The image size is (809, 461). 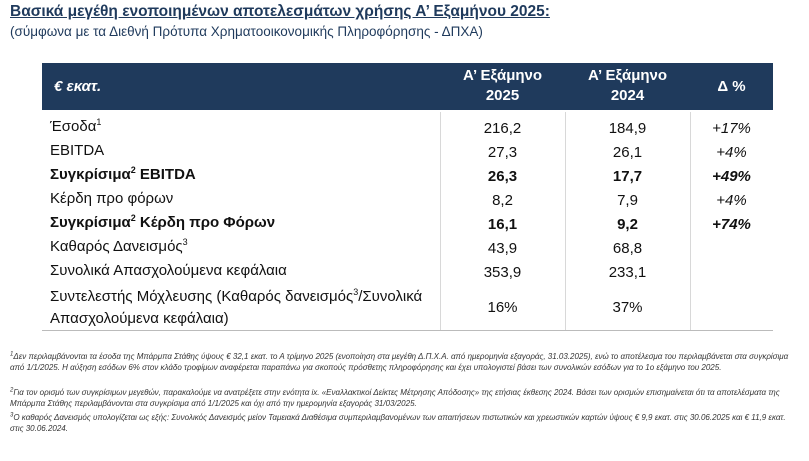 I want to click on header-cell: Α’ Εξάμηνο 2025, so click(x=502, y=86).